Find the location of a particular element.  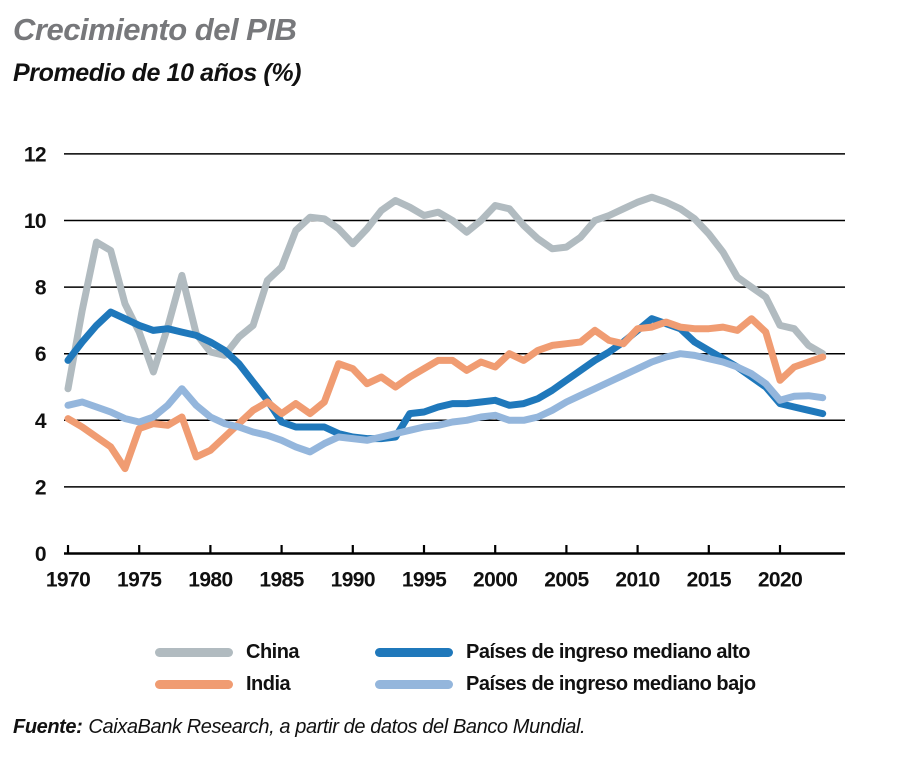

x-axis-tick-label-2005: 2005 is located at coordinates (566, 580).